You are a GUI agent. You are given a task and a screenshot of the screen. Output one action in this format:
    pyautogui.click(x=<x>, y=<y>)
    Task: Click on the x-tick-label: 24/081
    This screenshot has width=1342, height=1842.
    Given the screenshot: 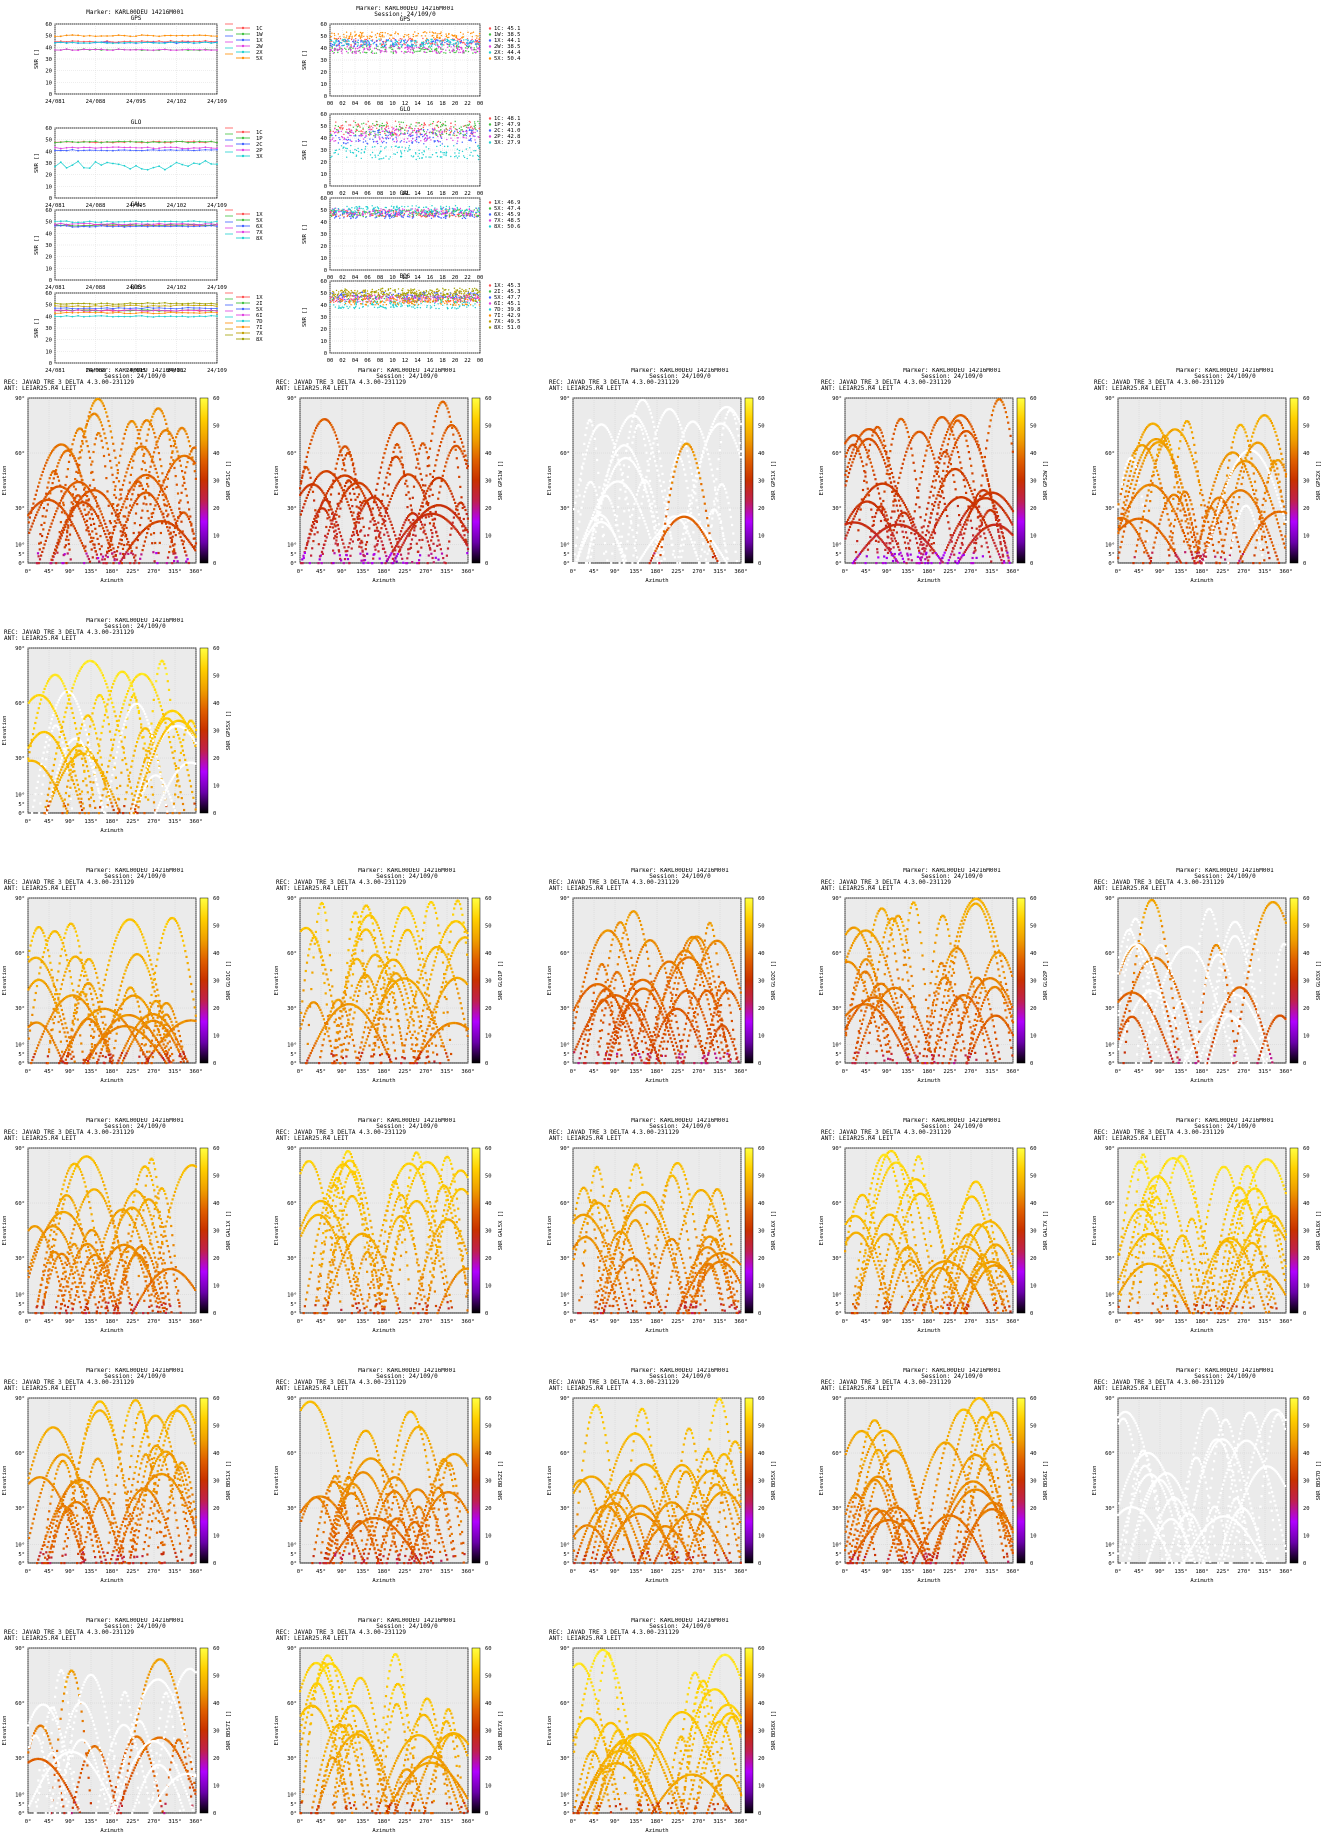 What is the action you would take?
    pyautogui.click(x=55, y=102)
    